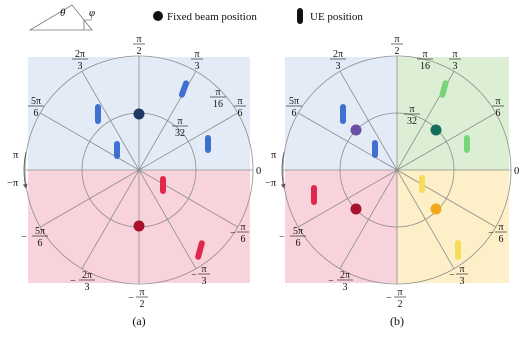  Describe the element at coordinates (453, 113) in the screenshot. I see `quadrant-green` at that location.